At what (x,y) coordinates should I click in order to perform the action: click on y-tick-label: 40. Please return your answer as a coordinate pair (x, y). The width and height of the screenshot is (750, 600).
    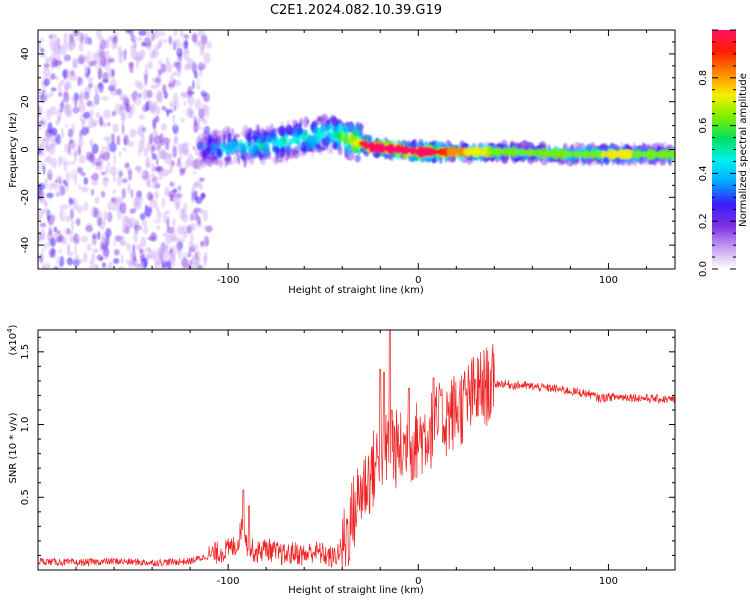
    Looking at the image, I should click on (25, 54).